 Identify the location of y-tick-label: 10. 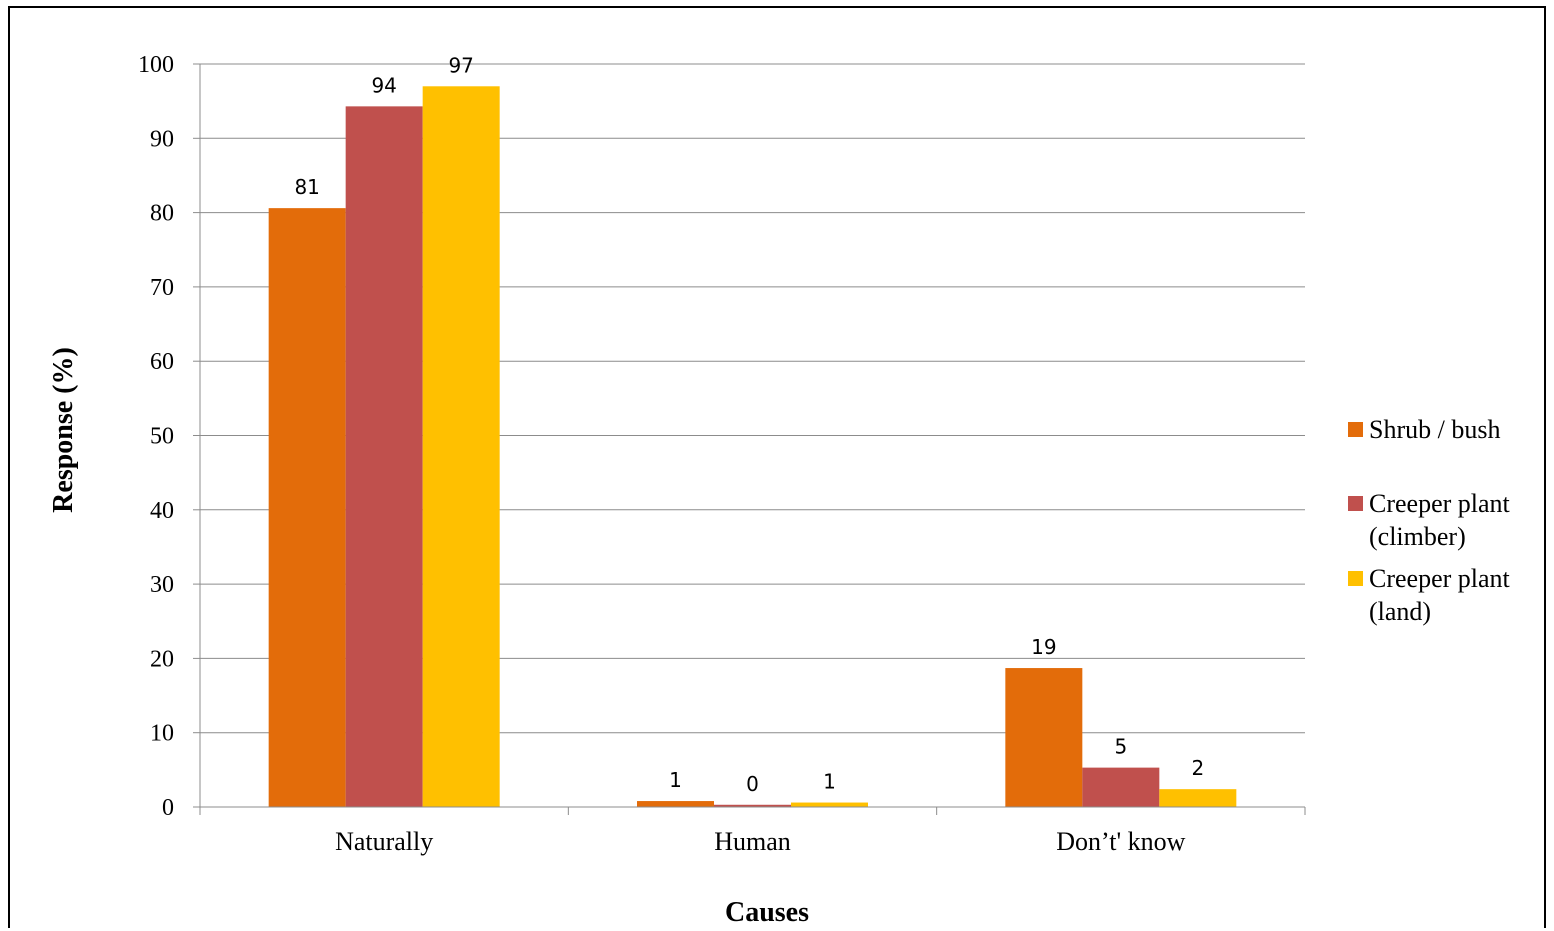
(162, 734).